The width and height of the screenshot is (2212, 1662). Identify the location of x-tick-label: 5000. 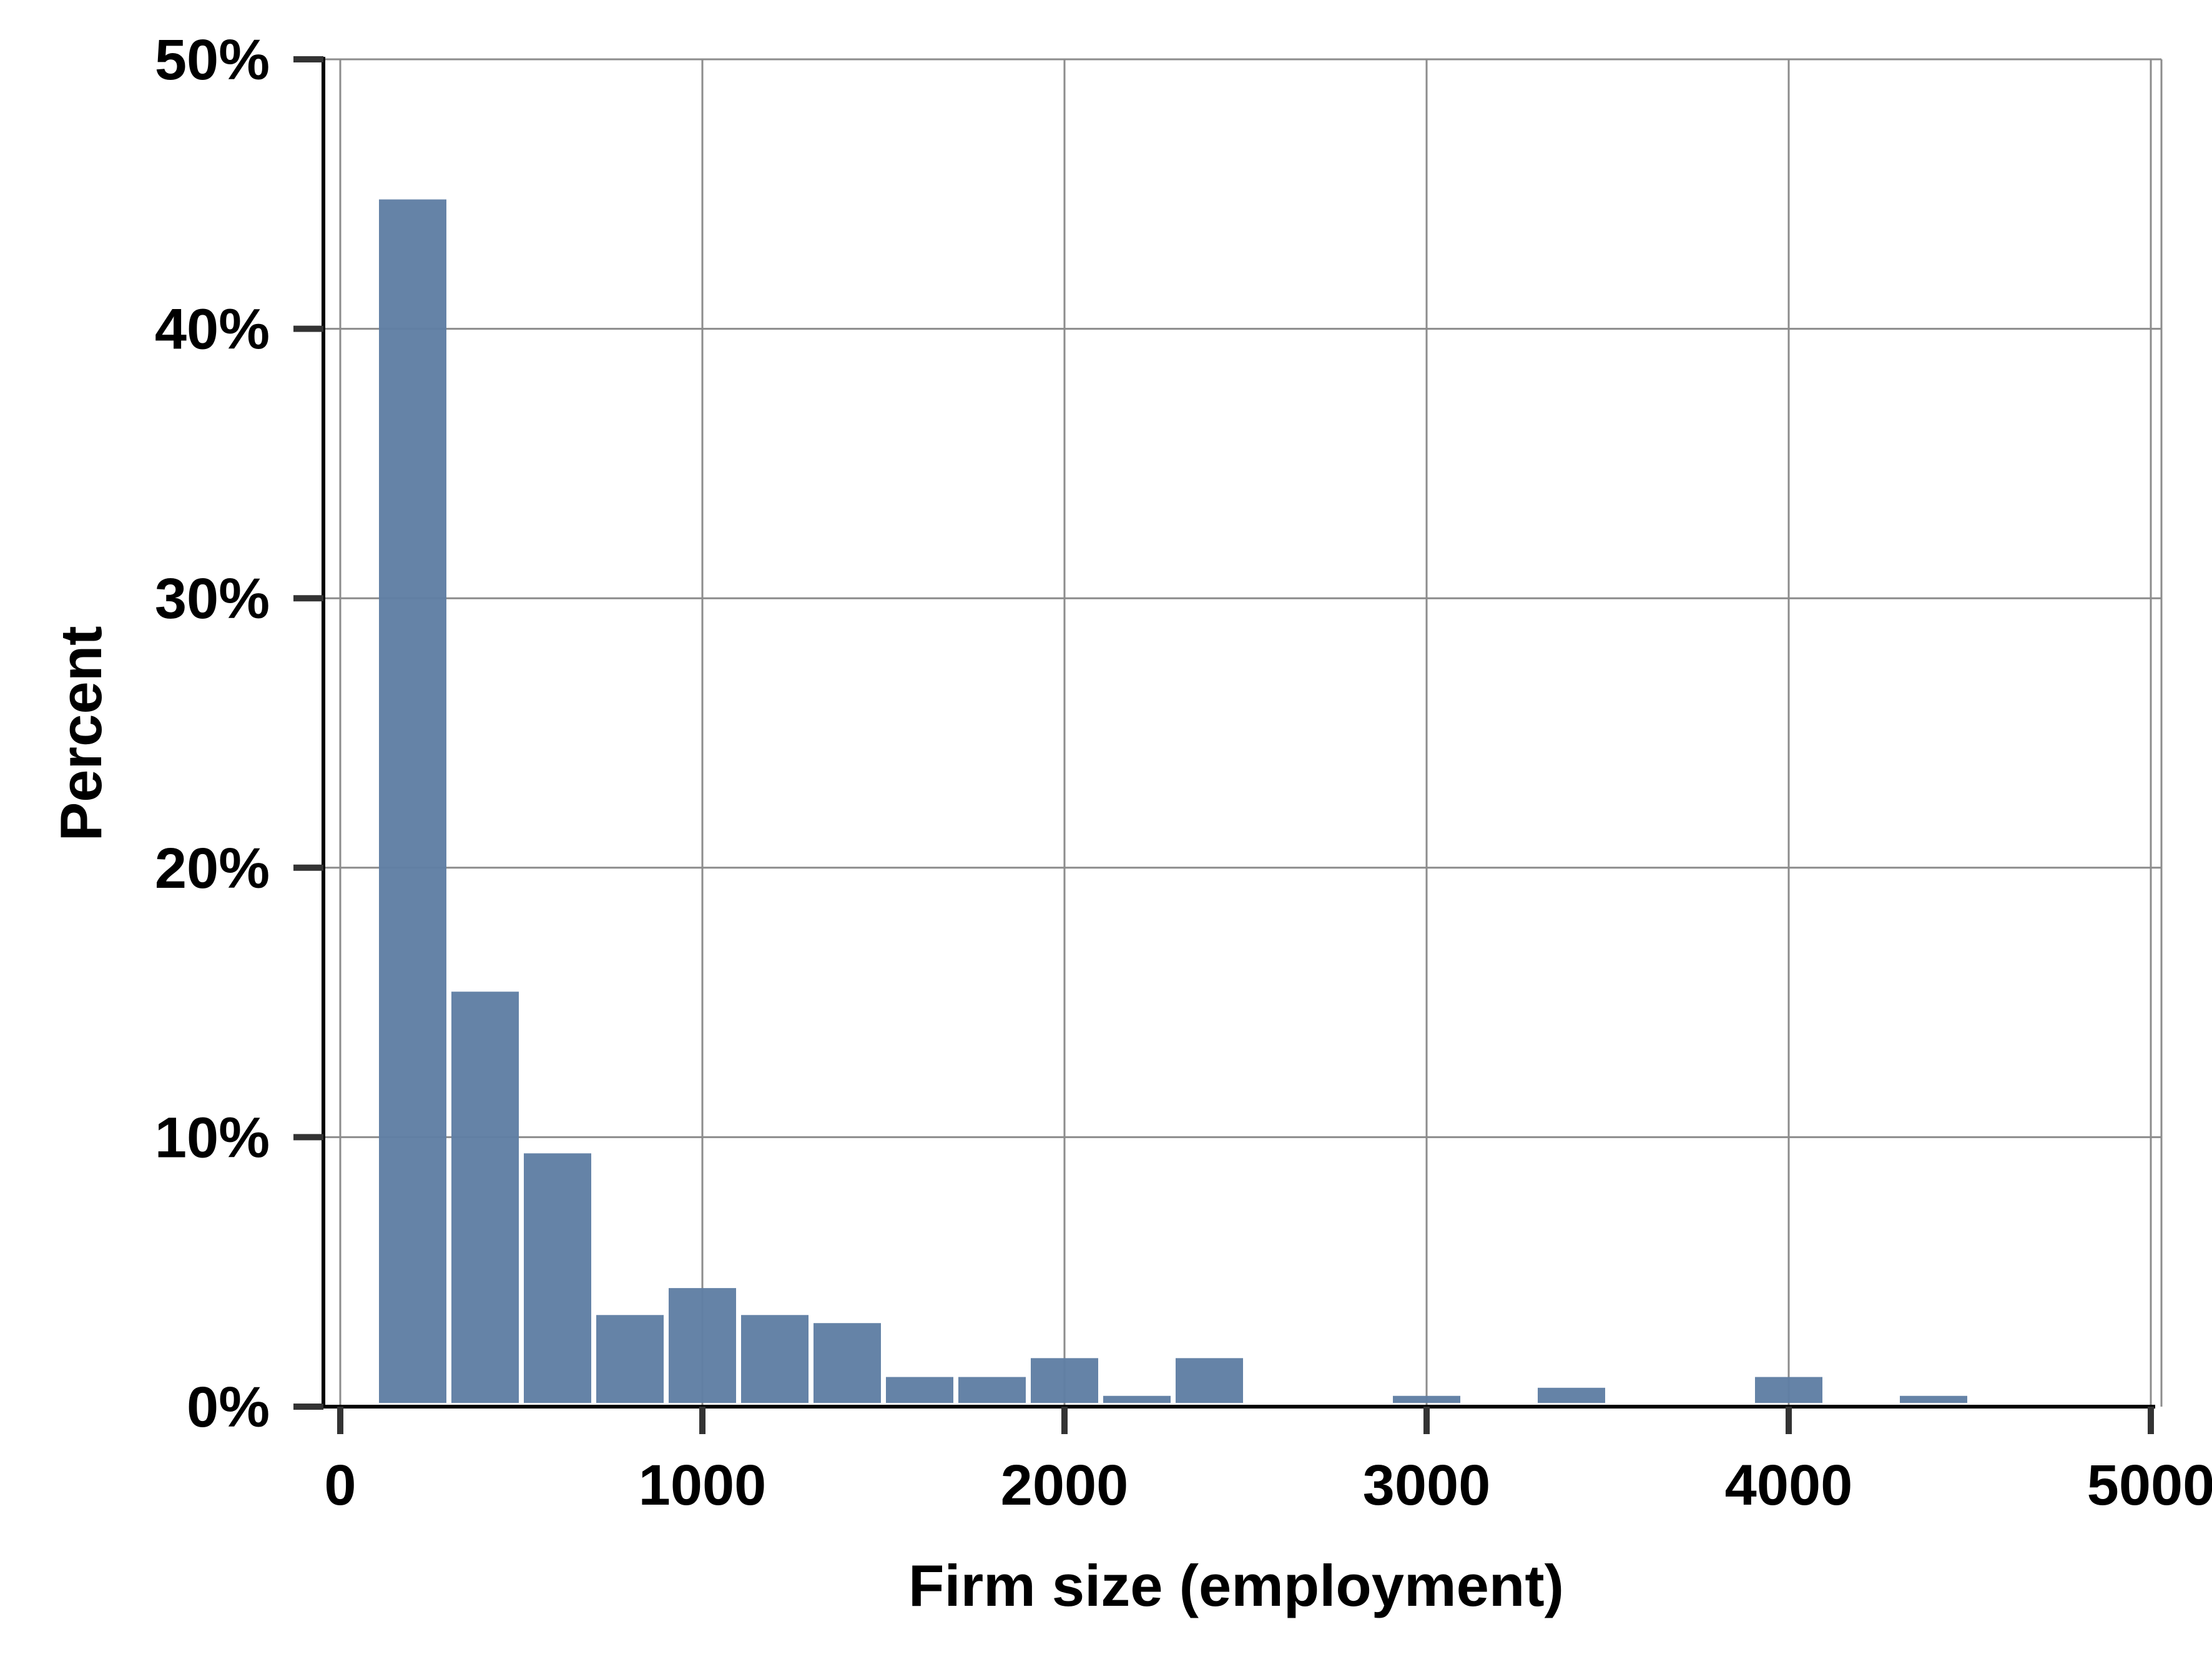
(2149, 1485).